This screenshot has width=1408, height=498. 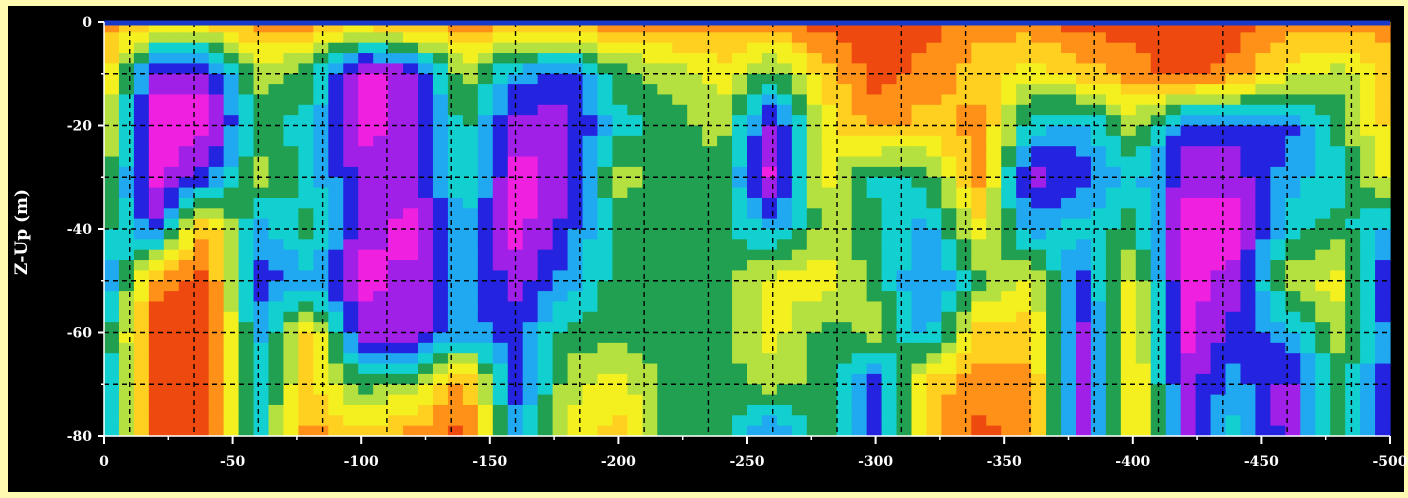 I want to click on x-tick-label: -150, so click(x=489, y=462).